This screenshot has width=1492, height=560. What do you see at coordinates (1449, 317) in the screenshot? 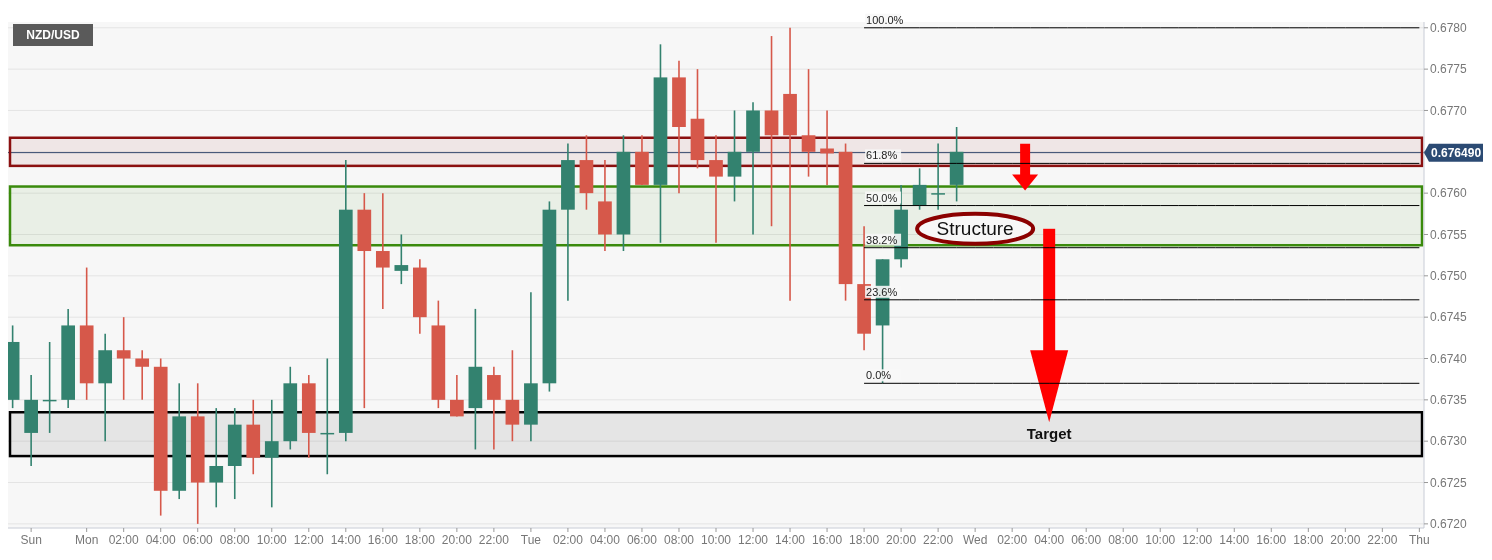
I see `y-tick-label: 0.6745` at bounding box center [1449, 317].